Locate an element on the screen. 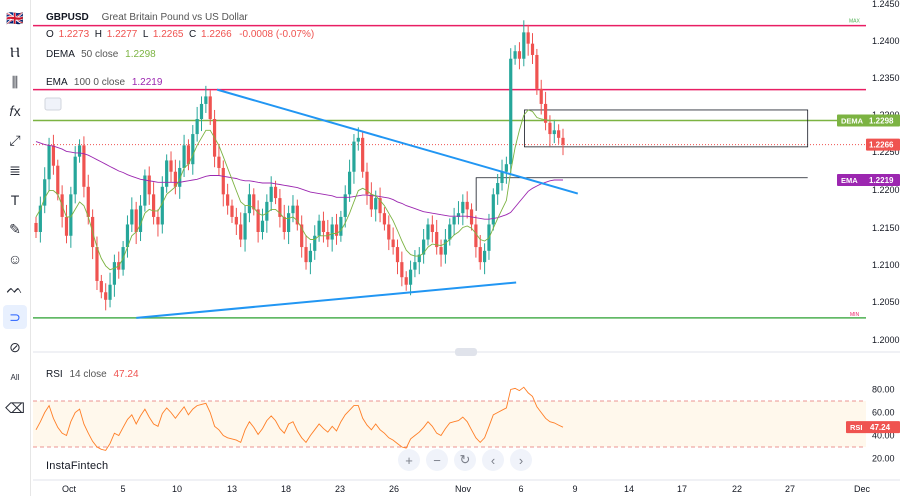 The image size is (900, 496). high-label: H is located at coordinates (98, 34).